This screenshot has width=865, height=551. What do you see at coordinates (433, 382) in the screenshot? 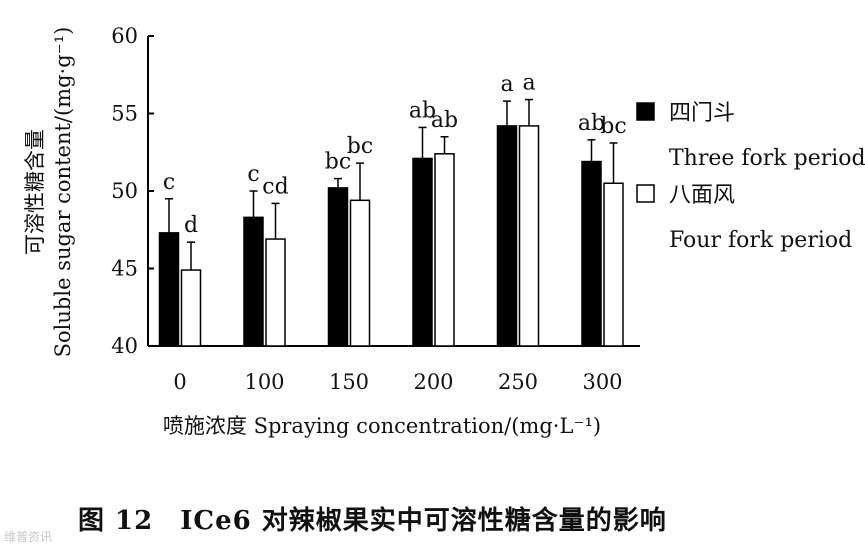
I see `x-tick-label: 200` at bounding box center [433, 382].